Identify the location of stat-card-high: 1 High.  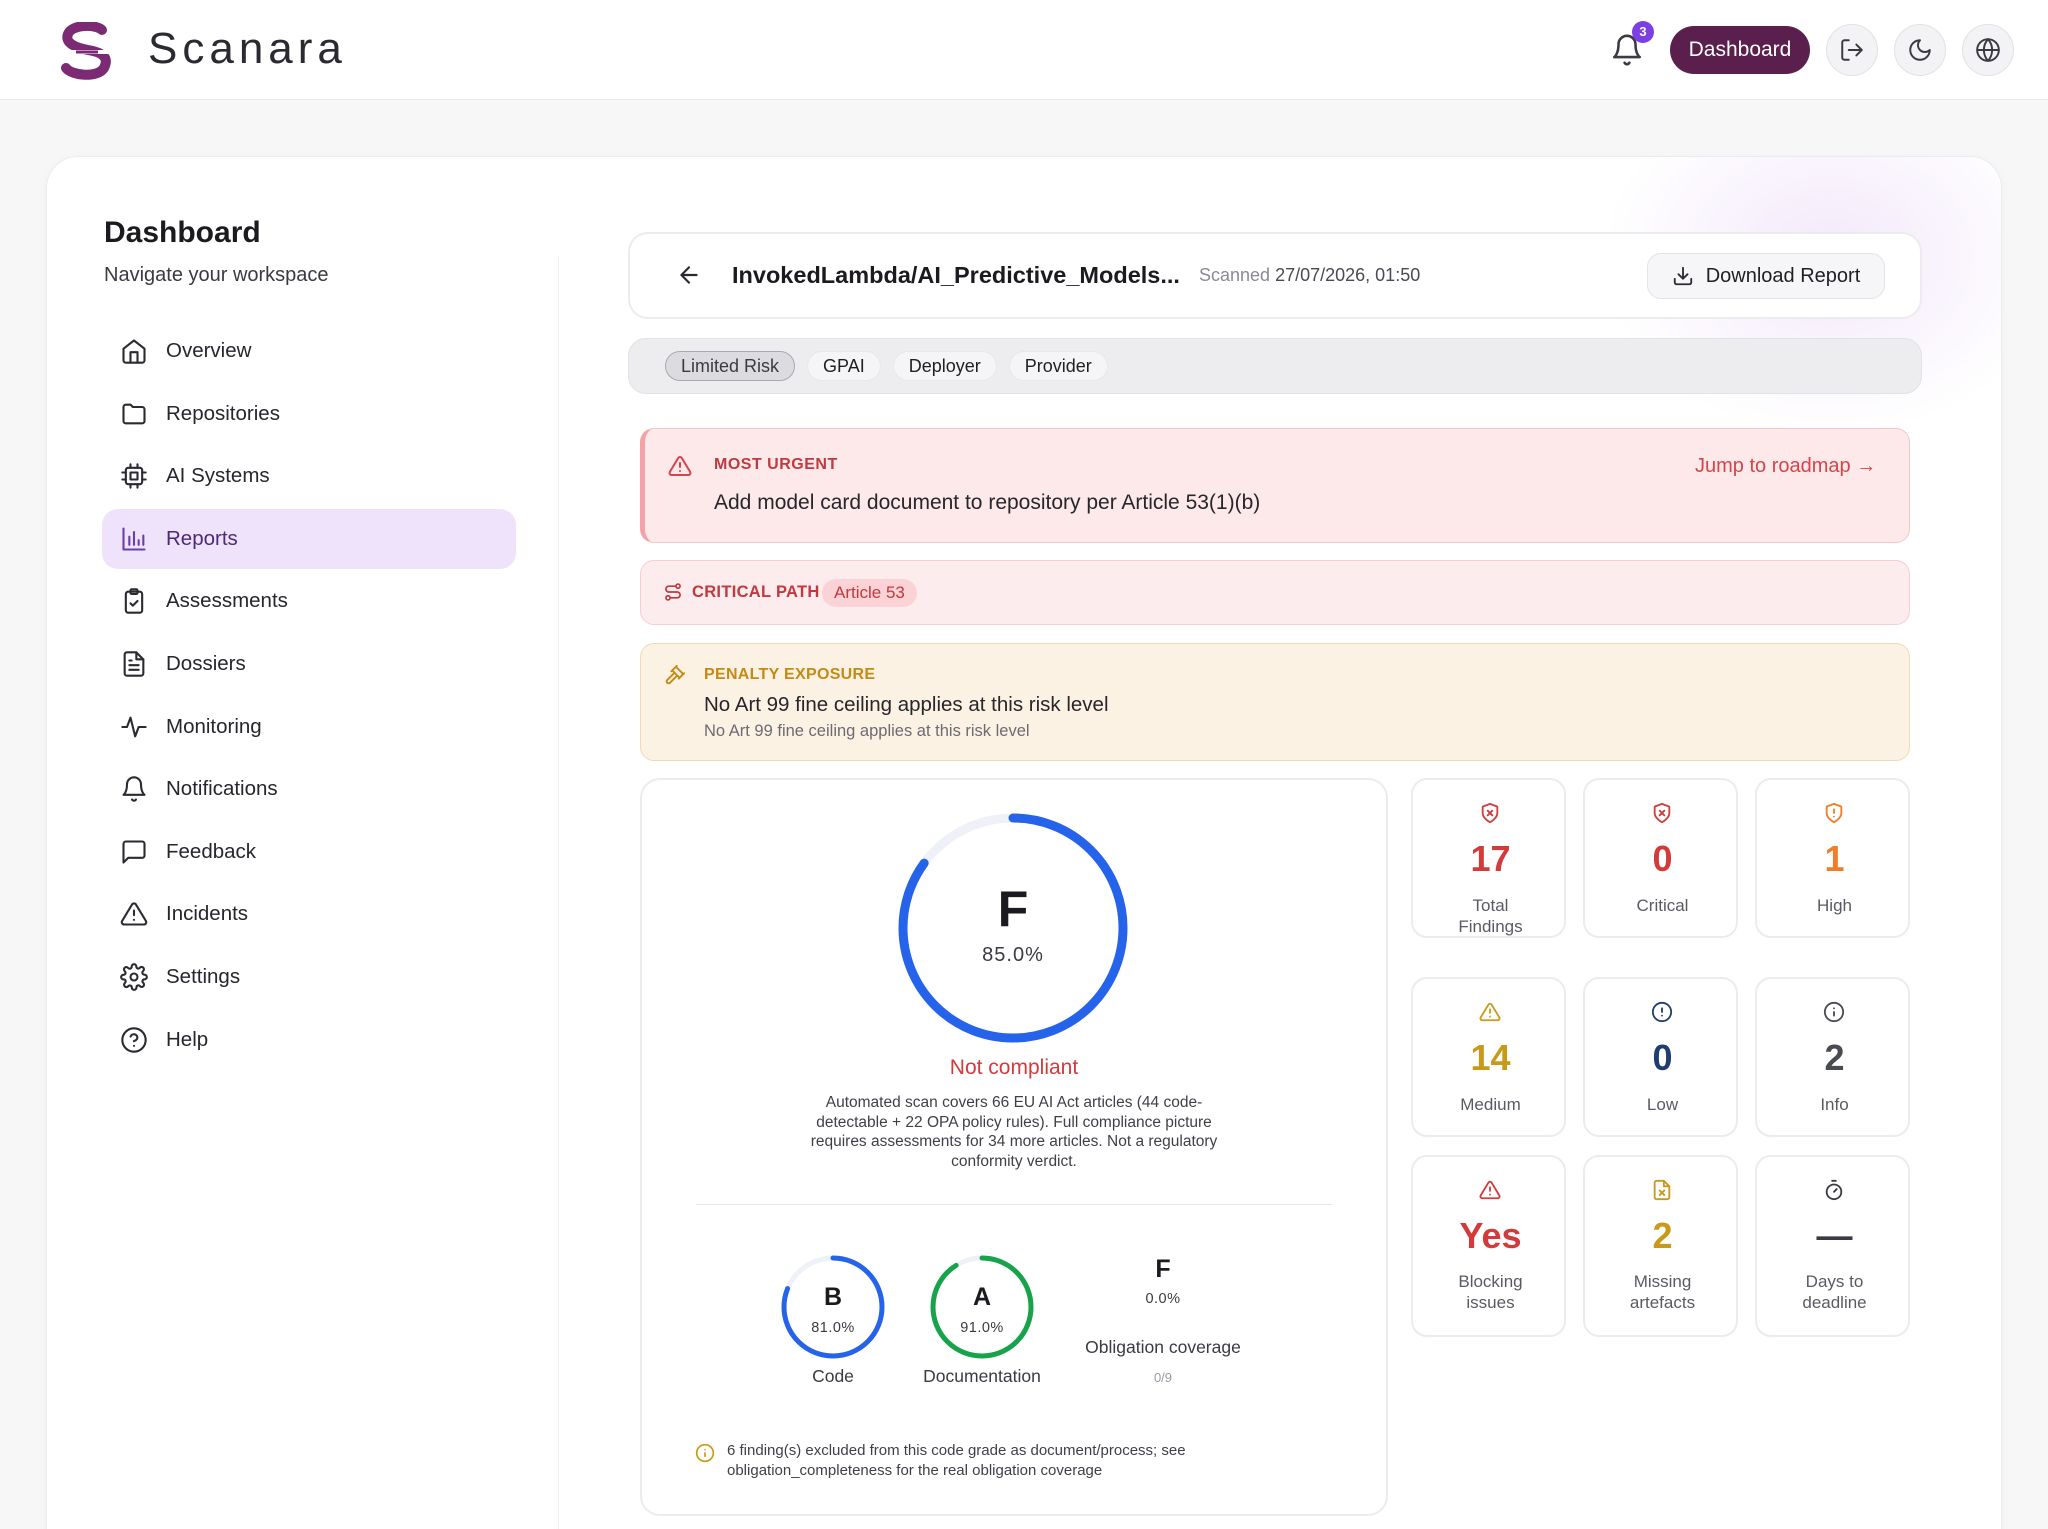
(1832, 858).